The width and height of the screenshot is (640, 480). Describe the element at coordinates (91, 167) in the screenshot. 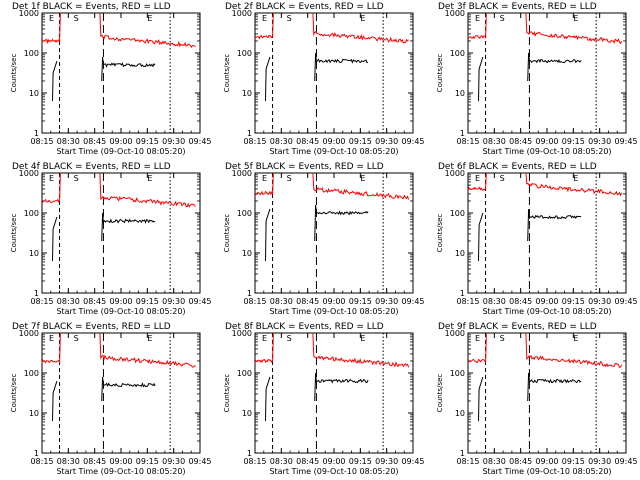

I see `panel-title: Det 4f BLACK = Events, RED = LLD` at that location.